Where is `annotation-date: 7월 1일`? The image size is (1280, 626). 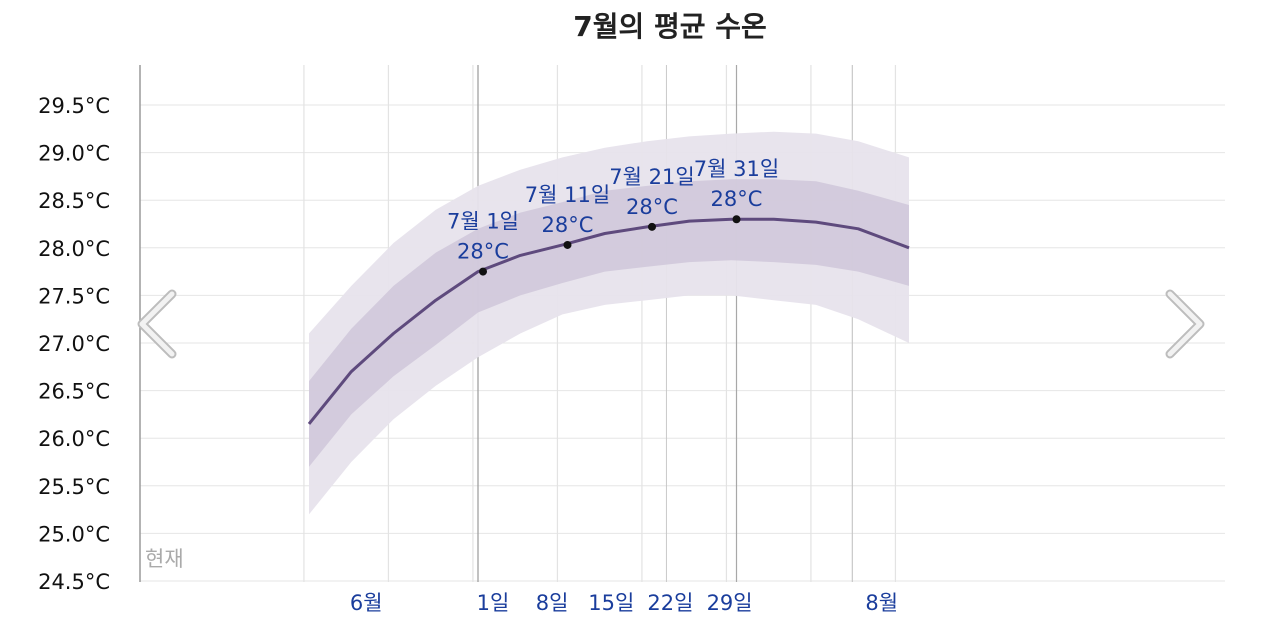
annotation-date: 7월 1일 is located at coordinates (483, 222).